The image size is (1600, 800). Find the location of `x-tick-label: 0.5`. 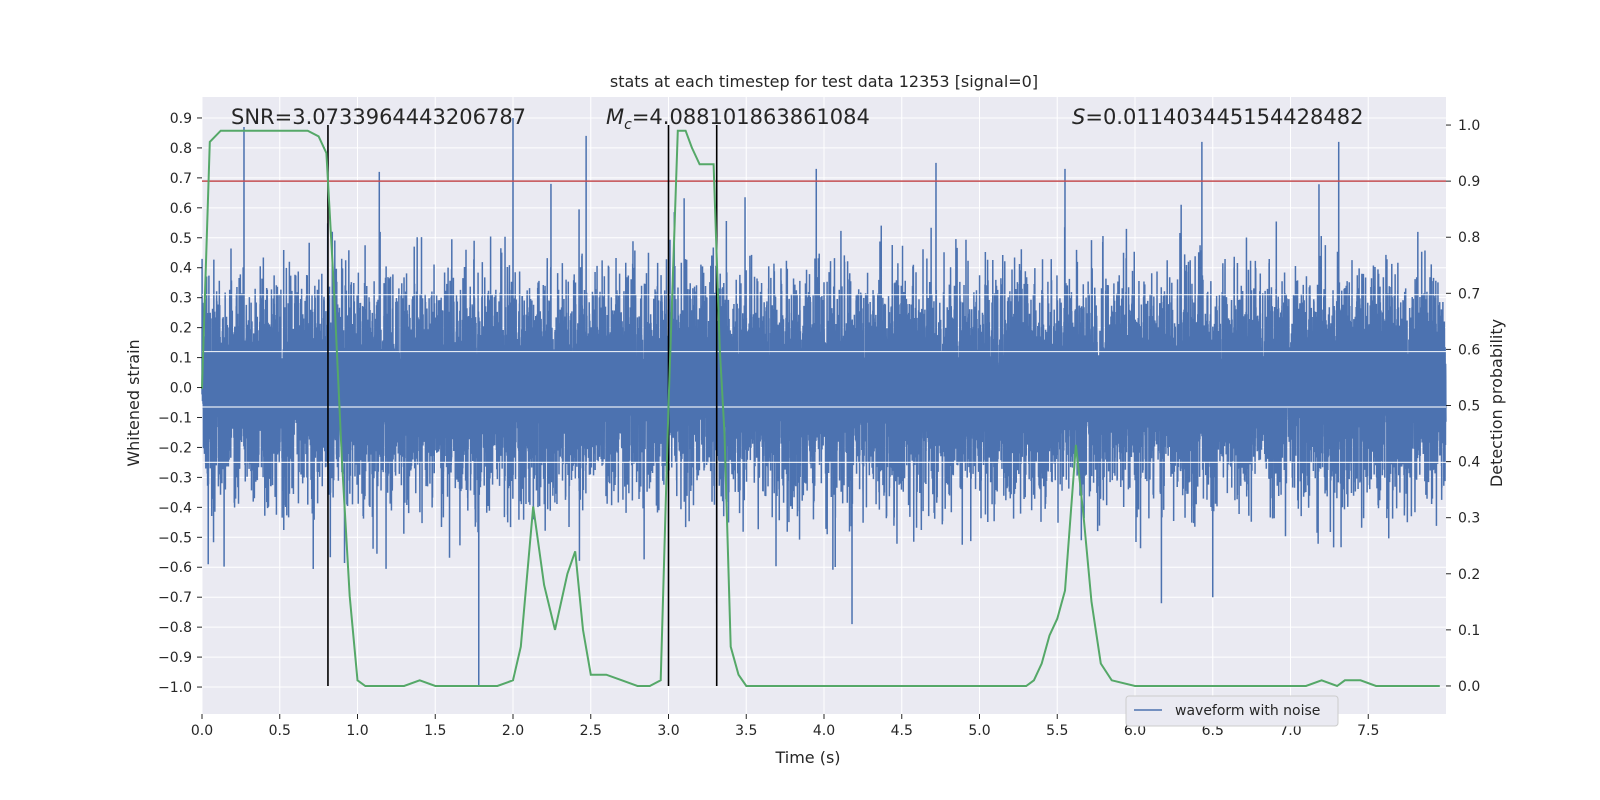

x-tick-label: 0.5 is located at coordinates (280, 731).